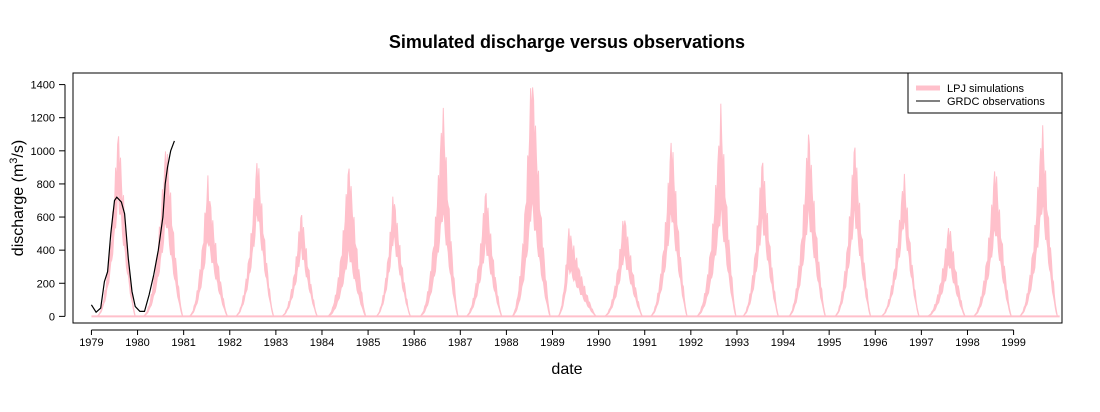  I want to click on legend: LPJ simulations GRDC observations, so click(985, 93).